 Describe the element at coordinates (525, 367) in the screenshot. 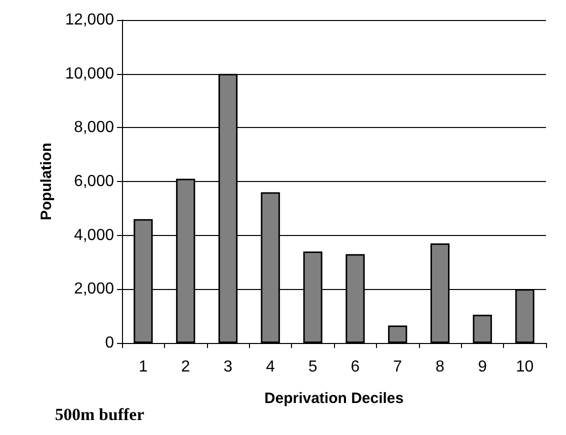

I see `x-tick-label: 10` at that location.